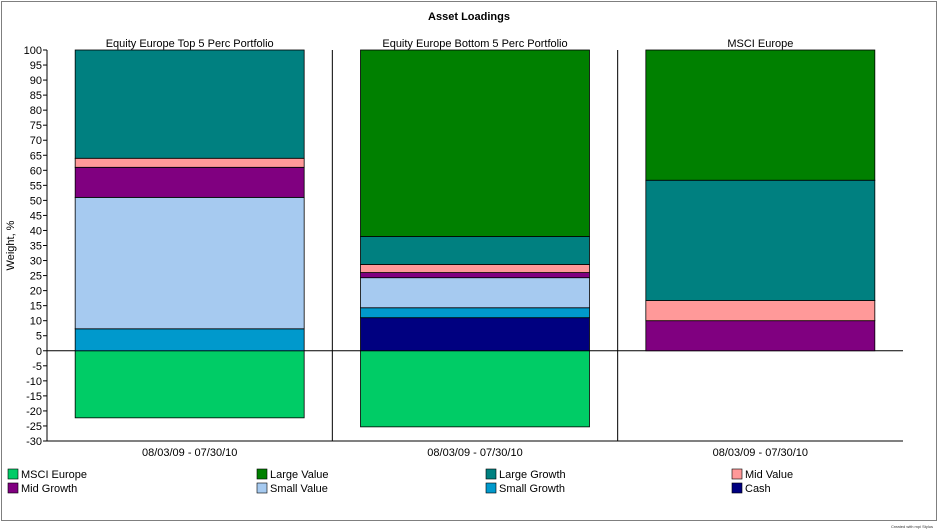 This screenshot has width=939, height=530. Describe the element at coordinates (911, 526) in the screenshot. I see `credit-text: Created with mpi Stylus` at that location.